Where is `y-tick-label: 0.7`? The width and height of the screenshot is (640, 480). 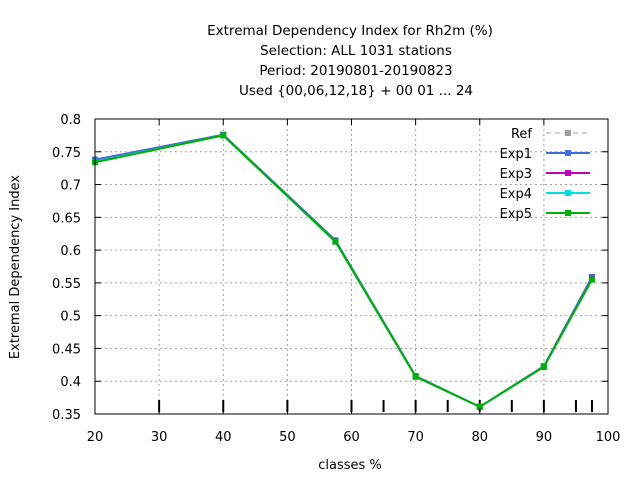
y-tick-label: 0.7 is located at coordinates (70, 186).